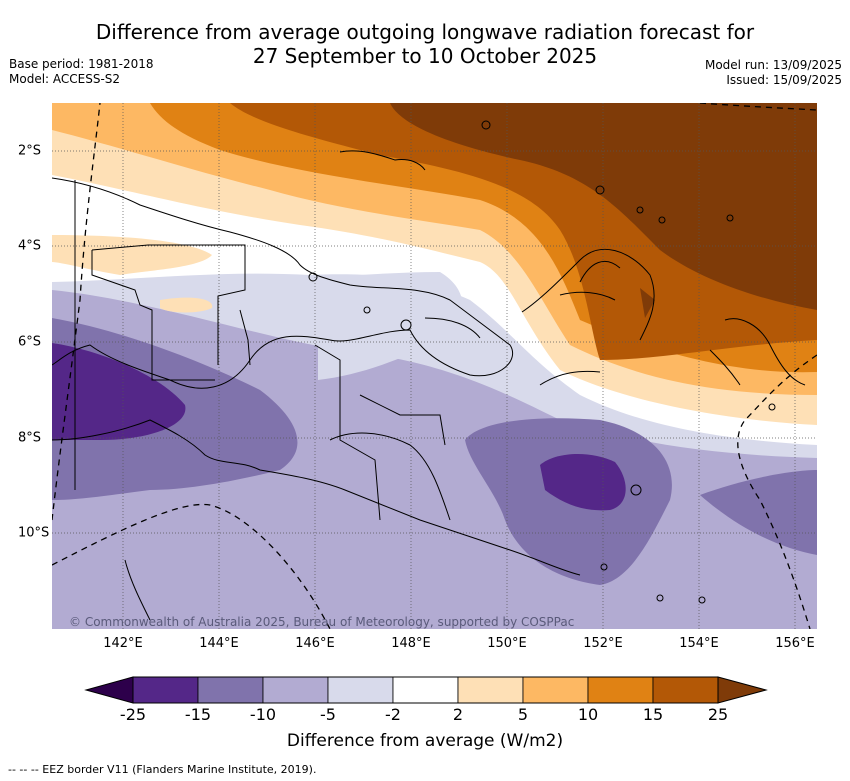  I want to click on colorbar-tick-label: -25, so click(133, 714).